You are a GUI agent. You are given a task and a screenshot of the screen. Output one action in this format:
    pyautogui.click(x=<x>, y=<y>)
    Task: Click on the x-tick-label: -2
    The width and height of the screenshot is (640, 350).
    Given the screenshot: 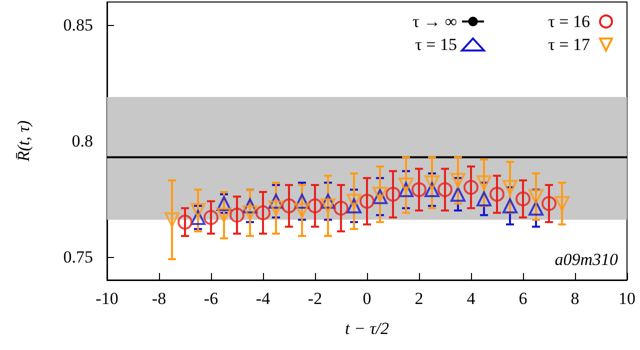 What is the action you would take?
    pyautogui.click(x=315, y=298)
    